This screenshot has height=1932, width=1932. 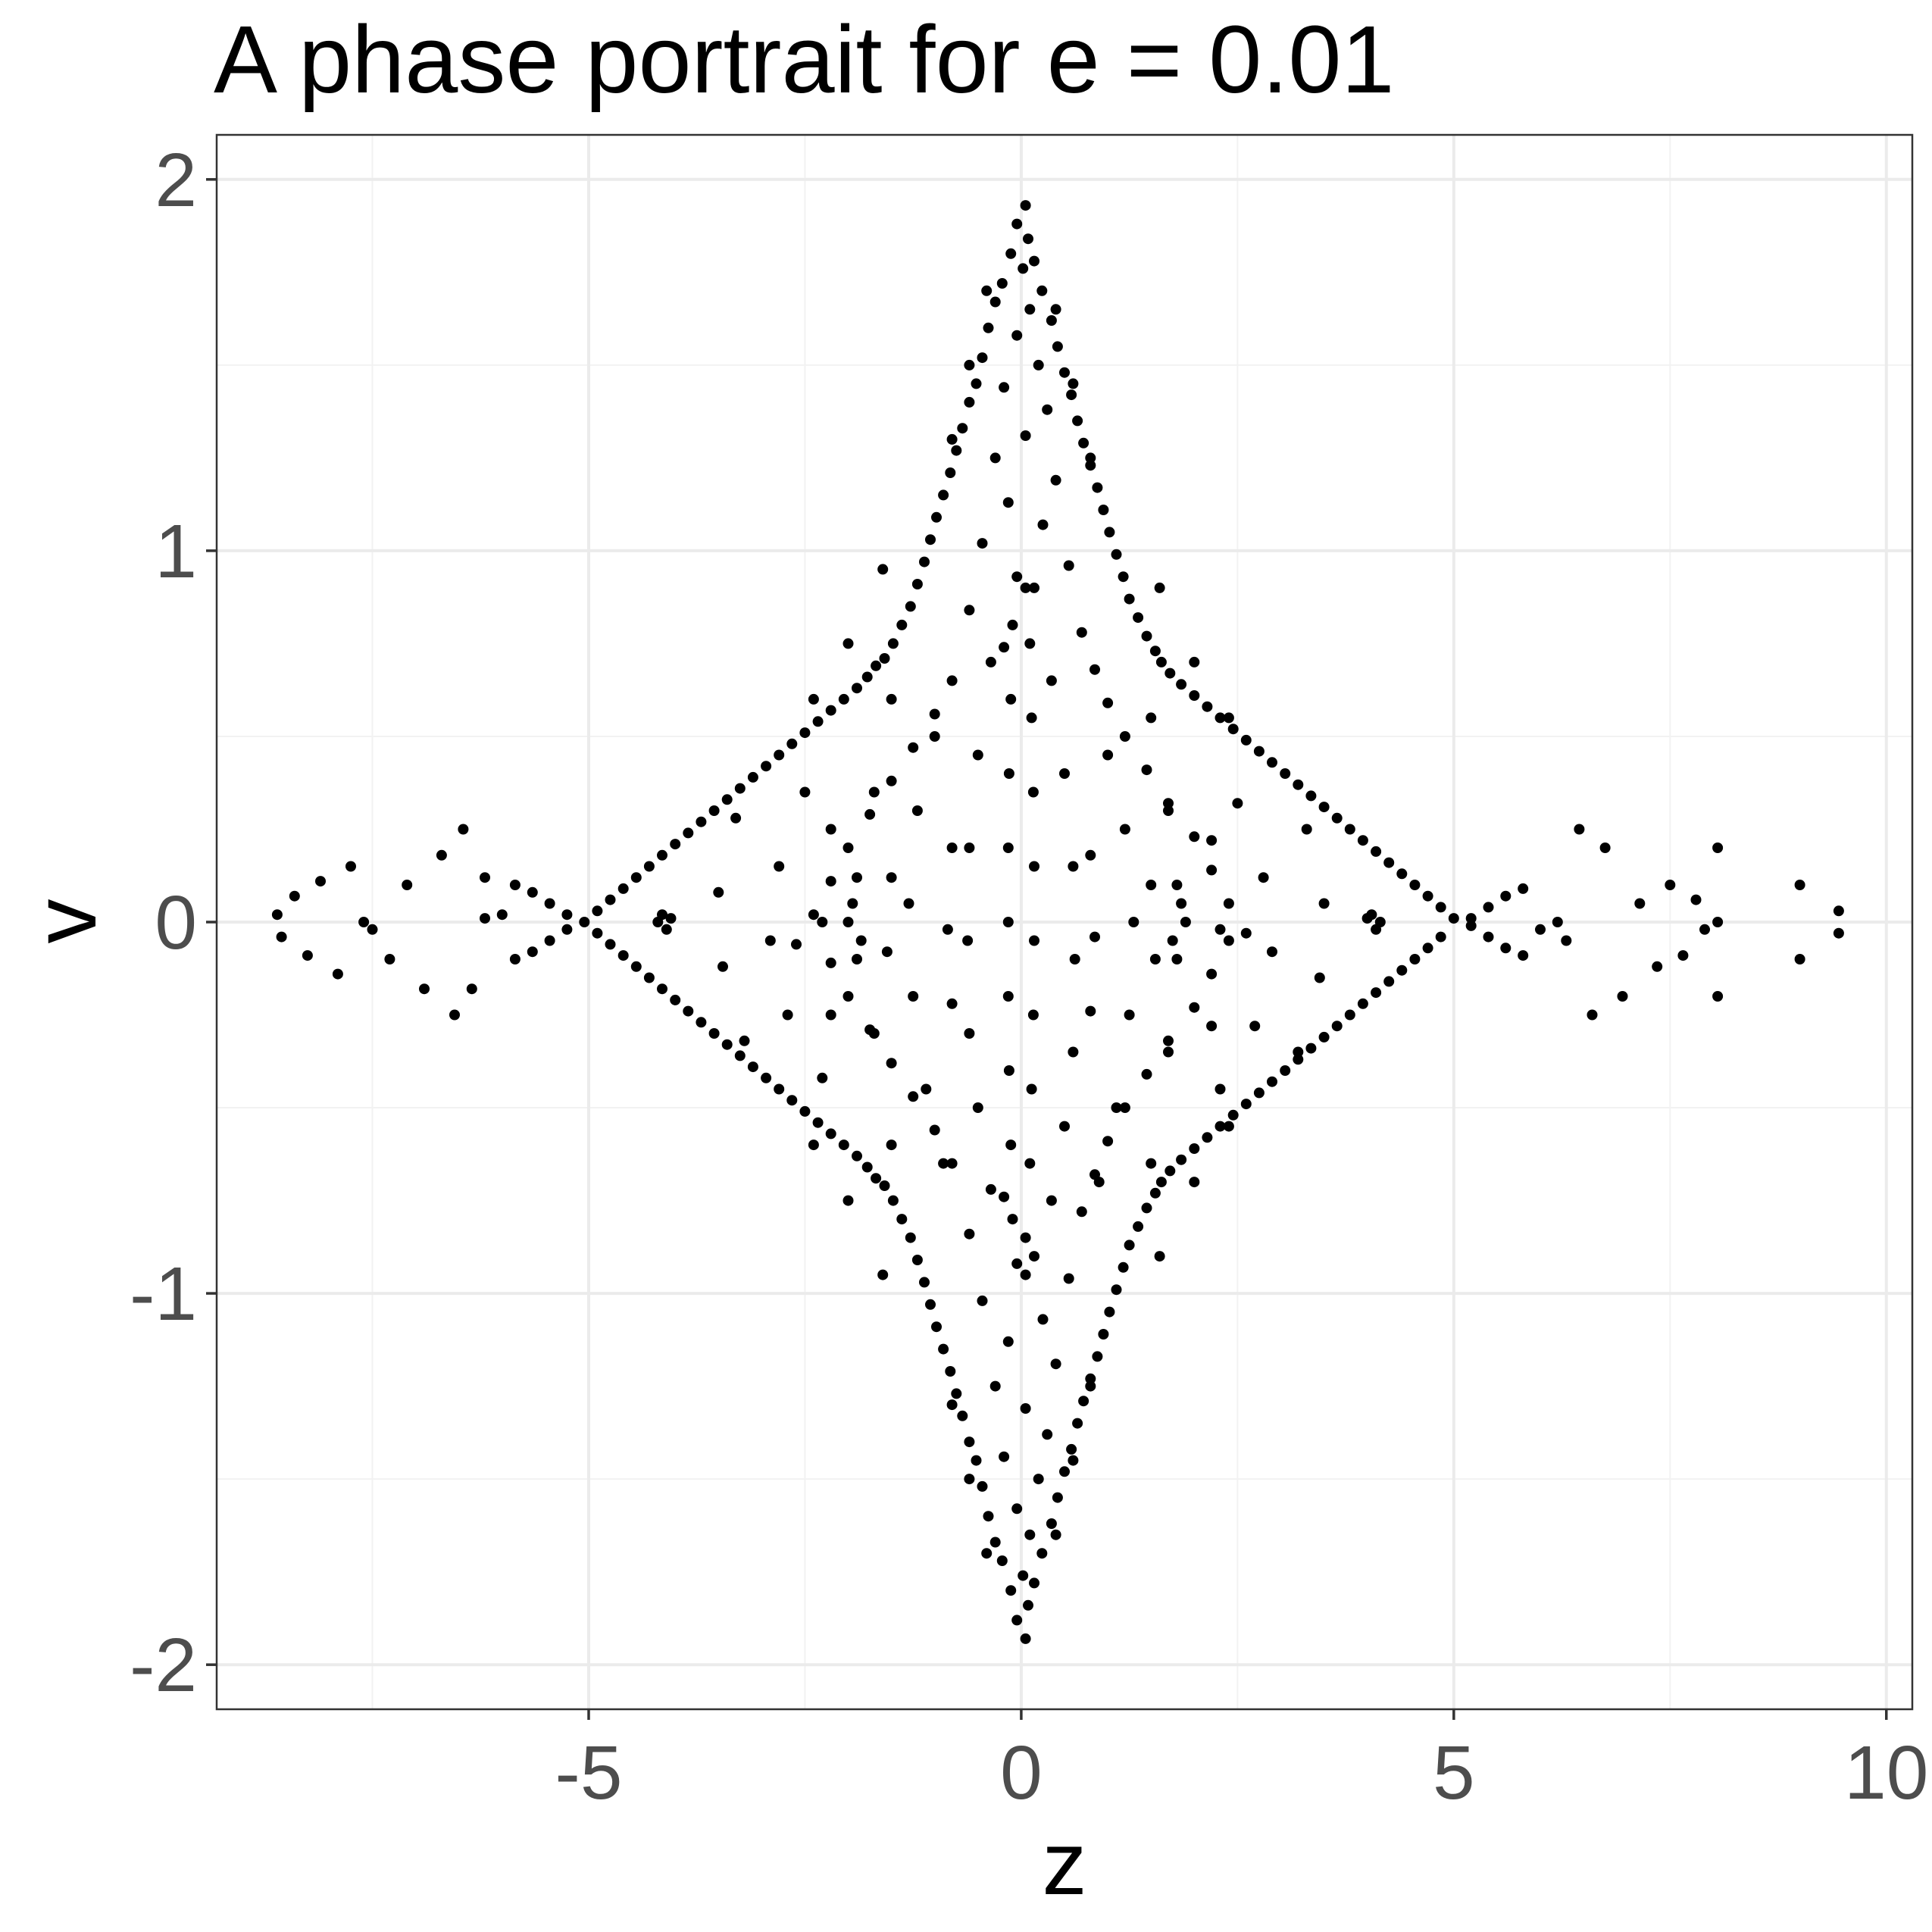 I want to click on x-tick-label: 0, so click(x=1022, y=1773).